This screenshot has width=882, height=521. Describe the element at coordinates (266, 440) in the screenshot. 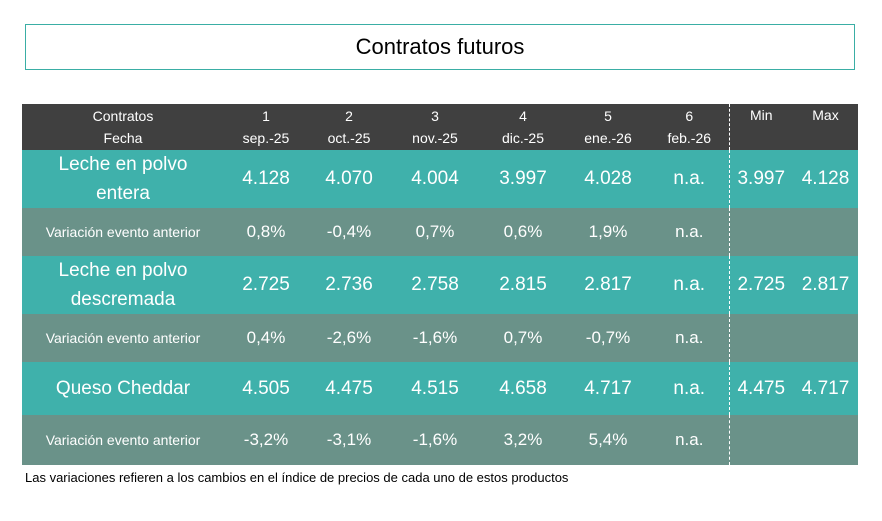

I see `variation-cell: -3,2%` at that location.